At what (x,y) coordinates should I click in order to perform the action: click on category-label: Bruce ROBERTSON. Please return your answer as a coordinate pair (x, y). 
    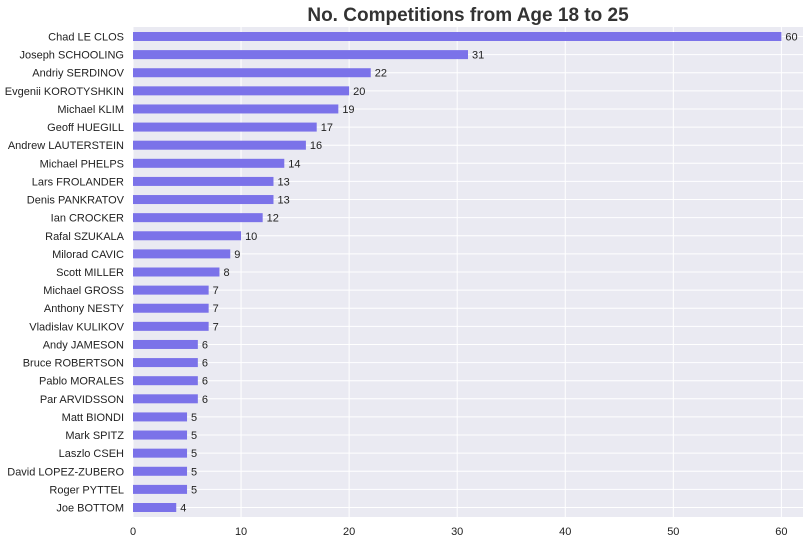
    Looking at the image, I should click on (73, 364).